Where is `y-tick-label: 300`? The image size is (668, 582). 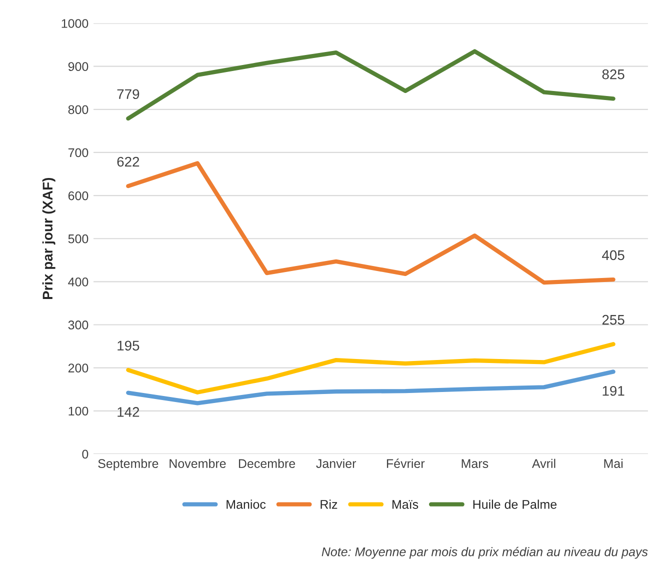
y-tick-label: 300 is located at coordinates (78, 325).